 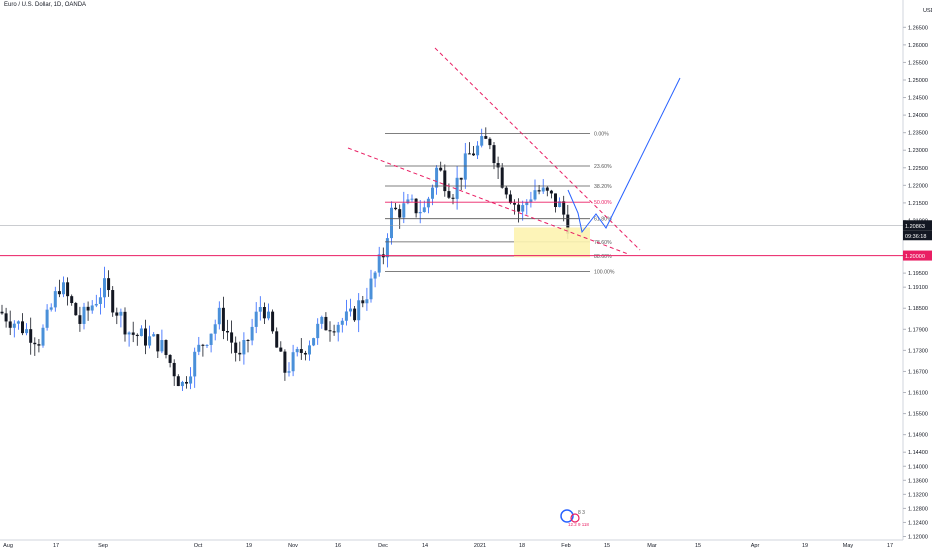 I want to click on watermark-logo-icon, so click(x=575, y=518).